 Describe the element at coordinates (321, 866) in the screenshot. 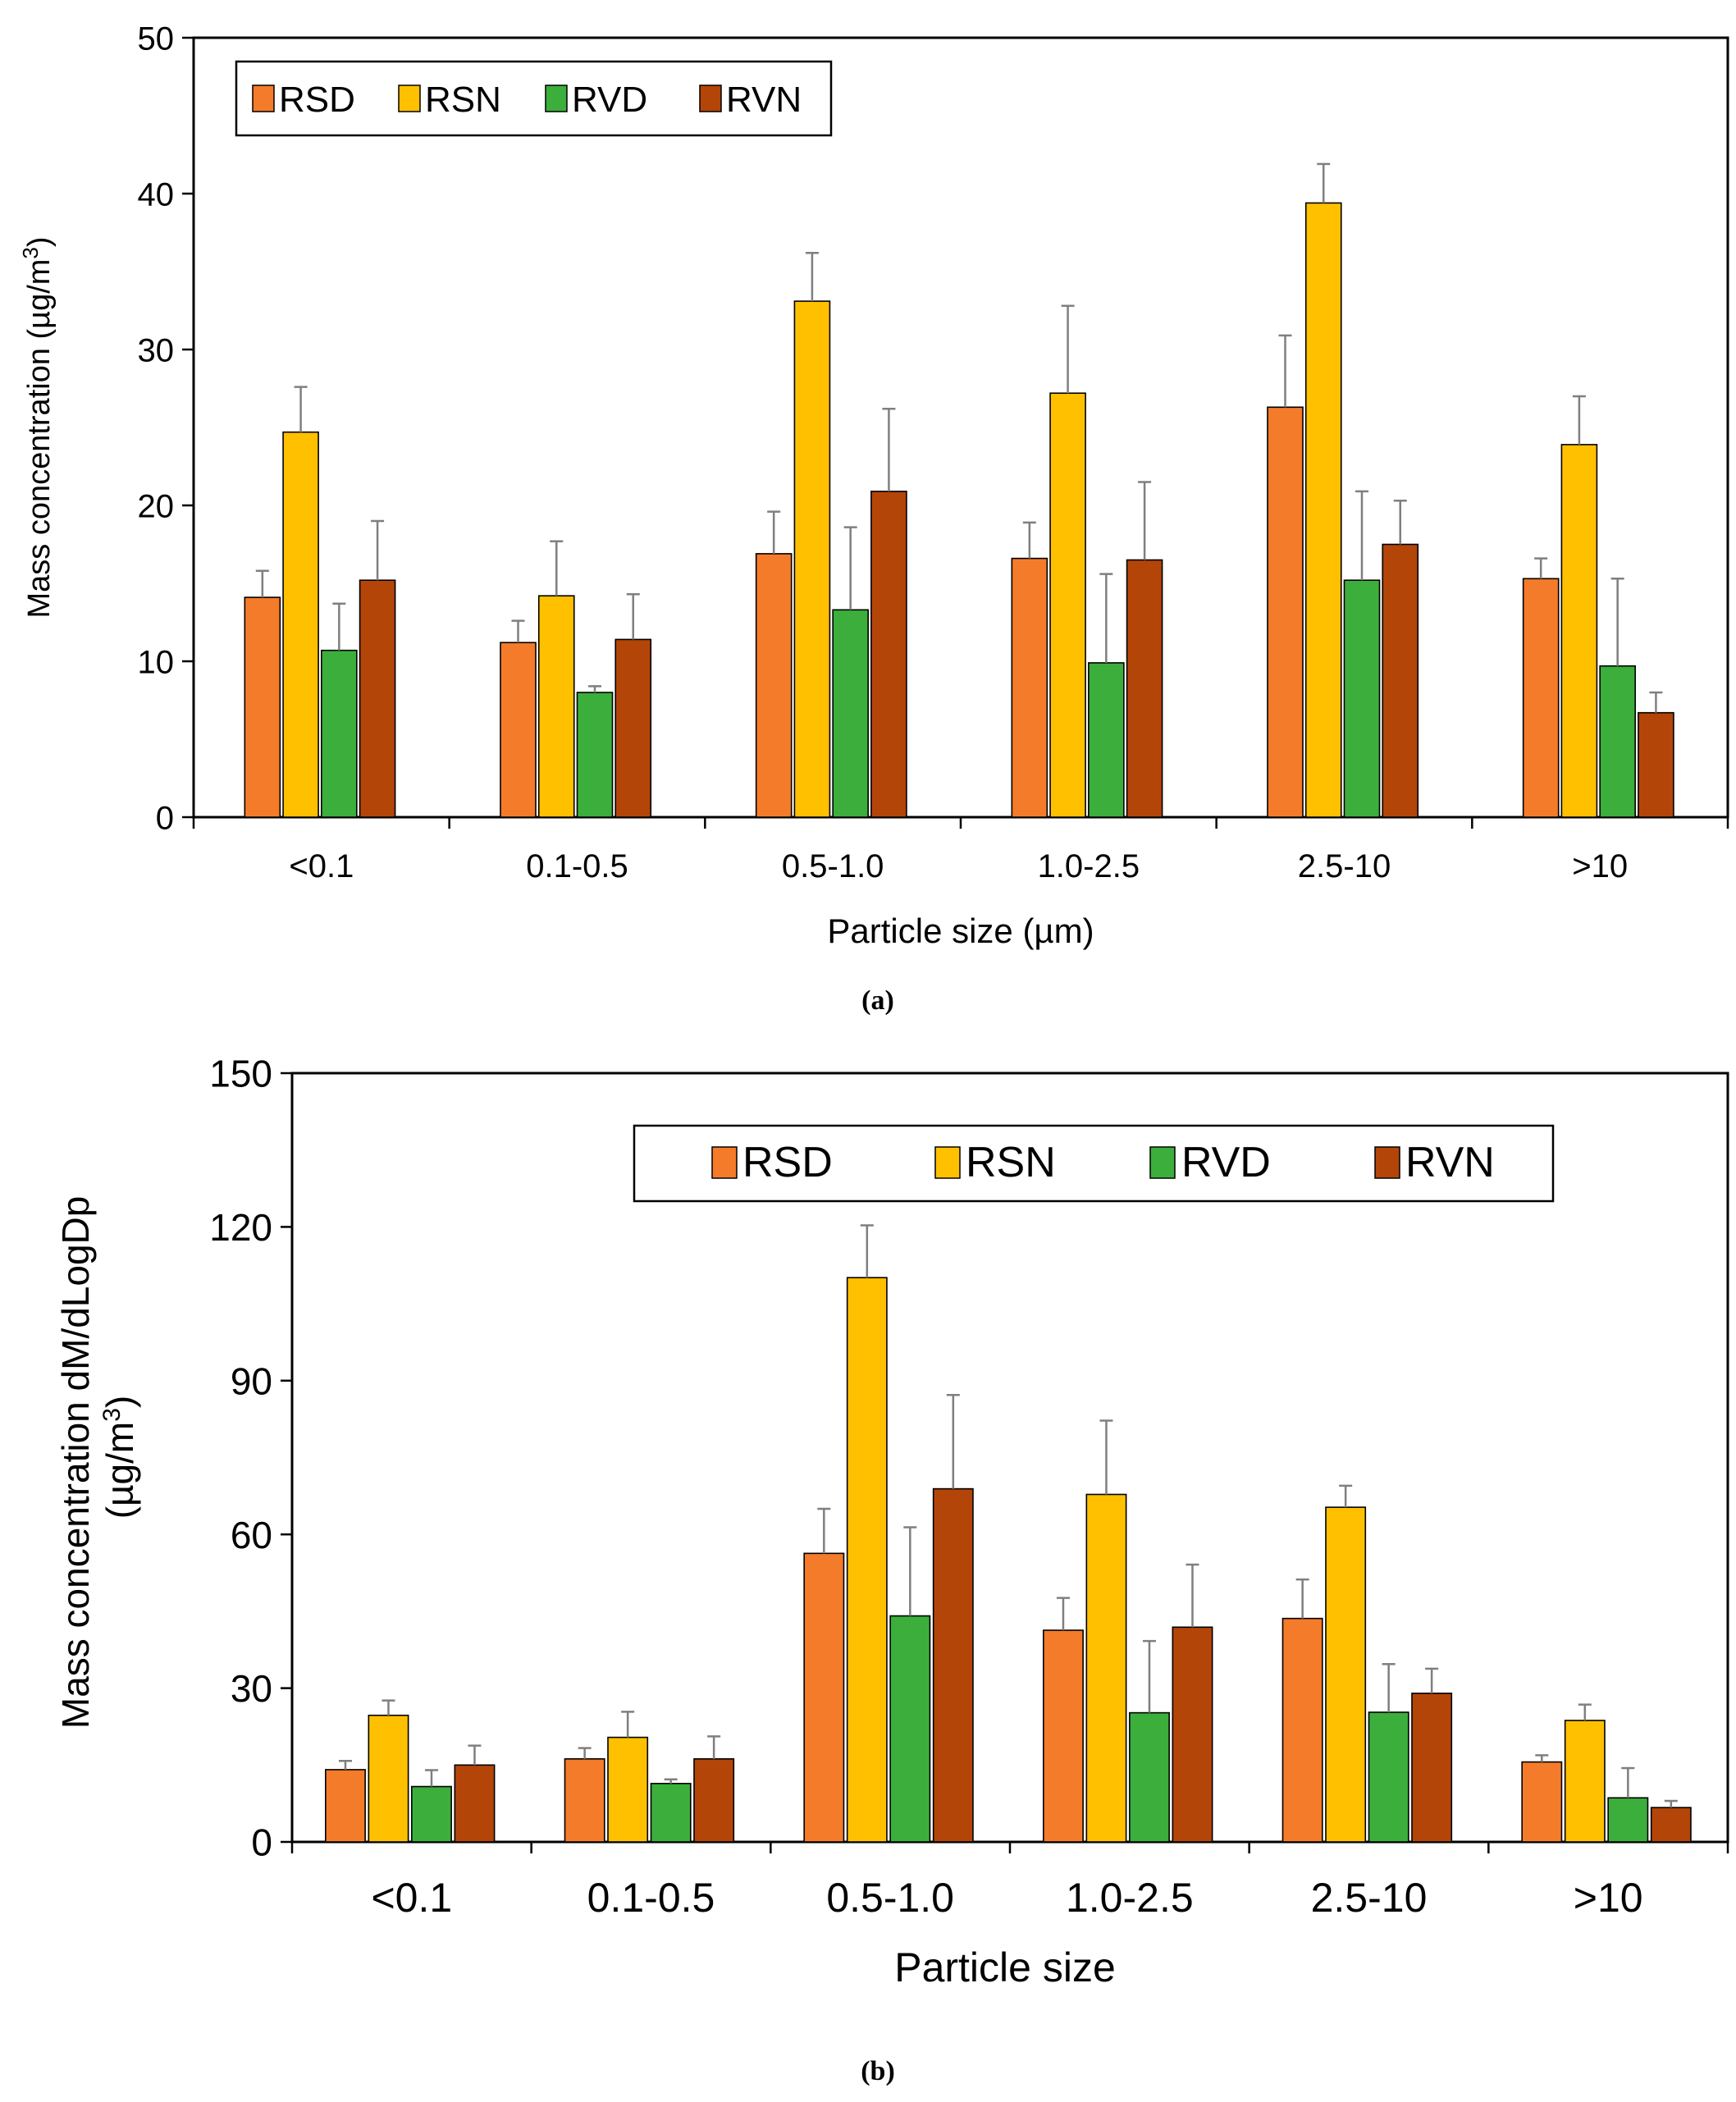

I see `x-tick-label: <0.1` at that location.